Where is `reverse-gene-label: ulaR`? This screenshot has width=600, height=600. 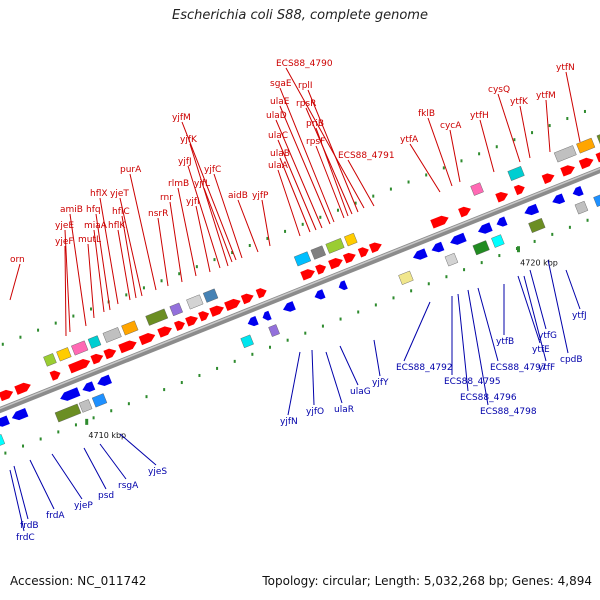 reverse-gene-label: ulaR is located at coordinates (344, 410).